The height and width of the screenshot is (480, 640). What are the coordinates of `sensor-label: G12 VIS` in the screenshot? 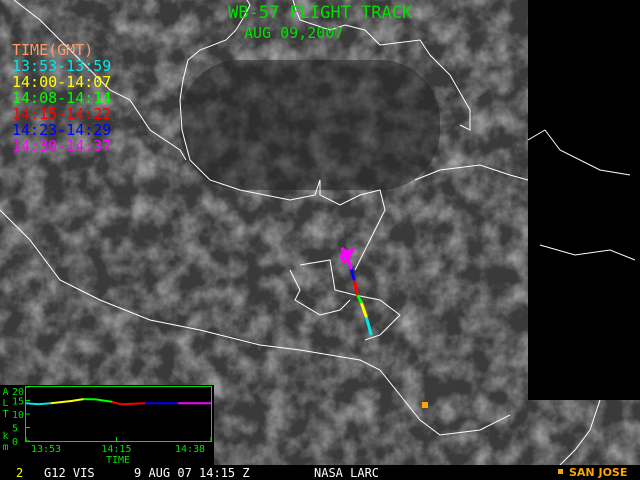 It's located at (69, 473).